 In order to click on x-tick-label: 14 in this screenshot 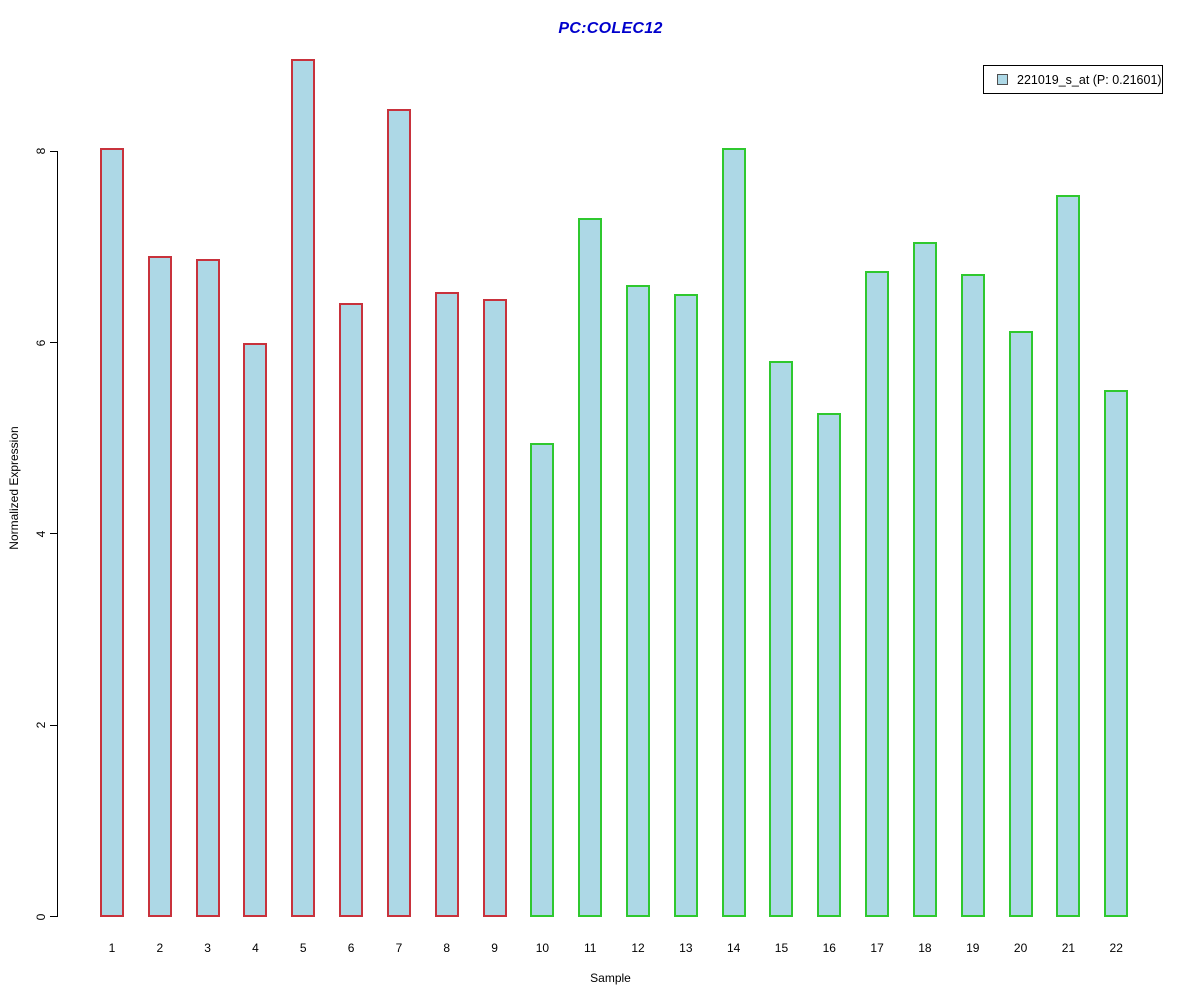, I will do `click(733, 948)`.